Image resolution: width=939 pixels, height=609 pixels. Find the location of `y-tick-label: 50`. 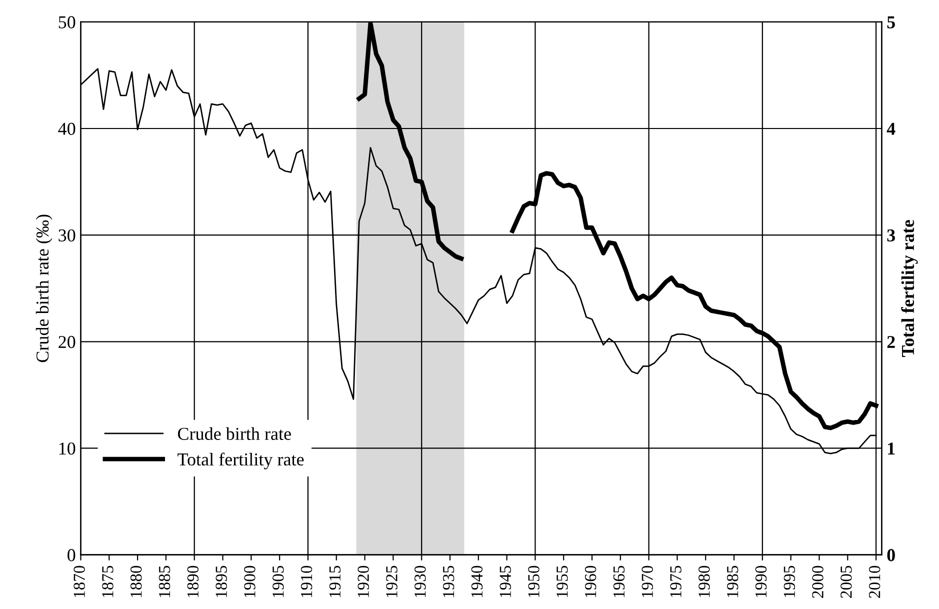

y-tick-label: 50 is located at coordinates (67, 22).